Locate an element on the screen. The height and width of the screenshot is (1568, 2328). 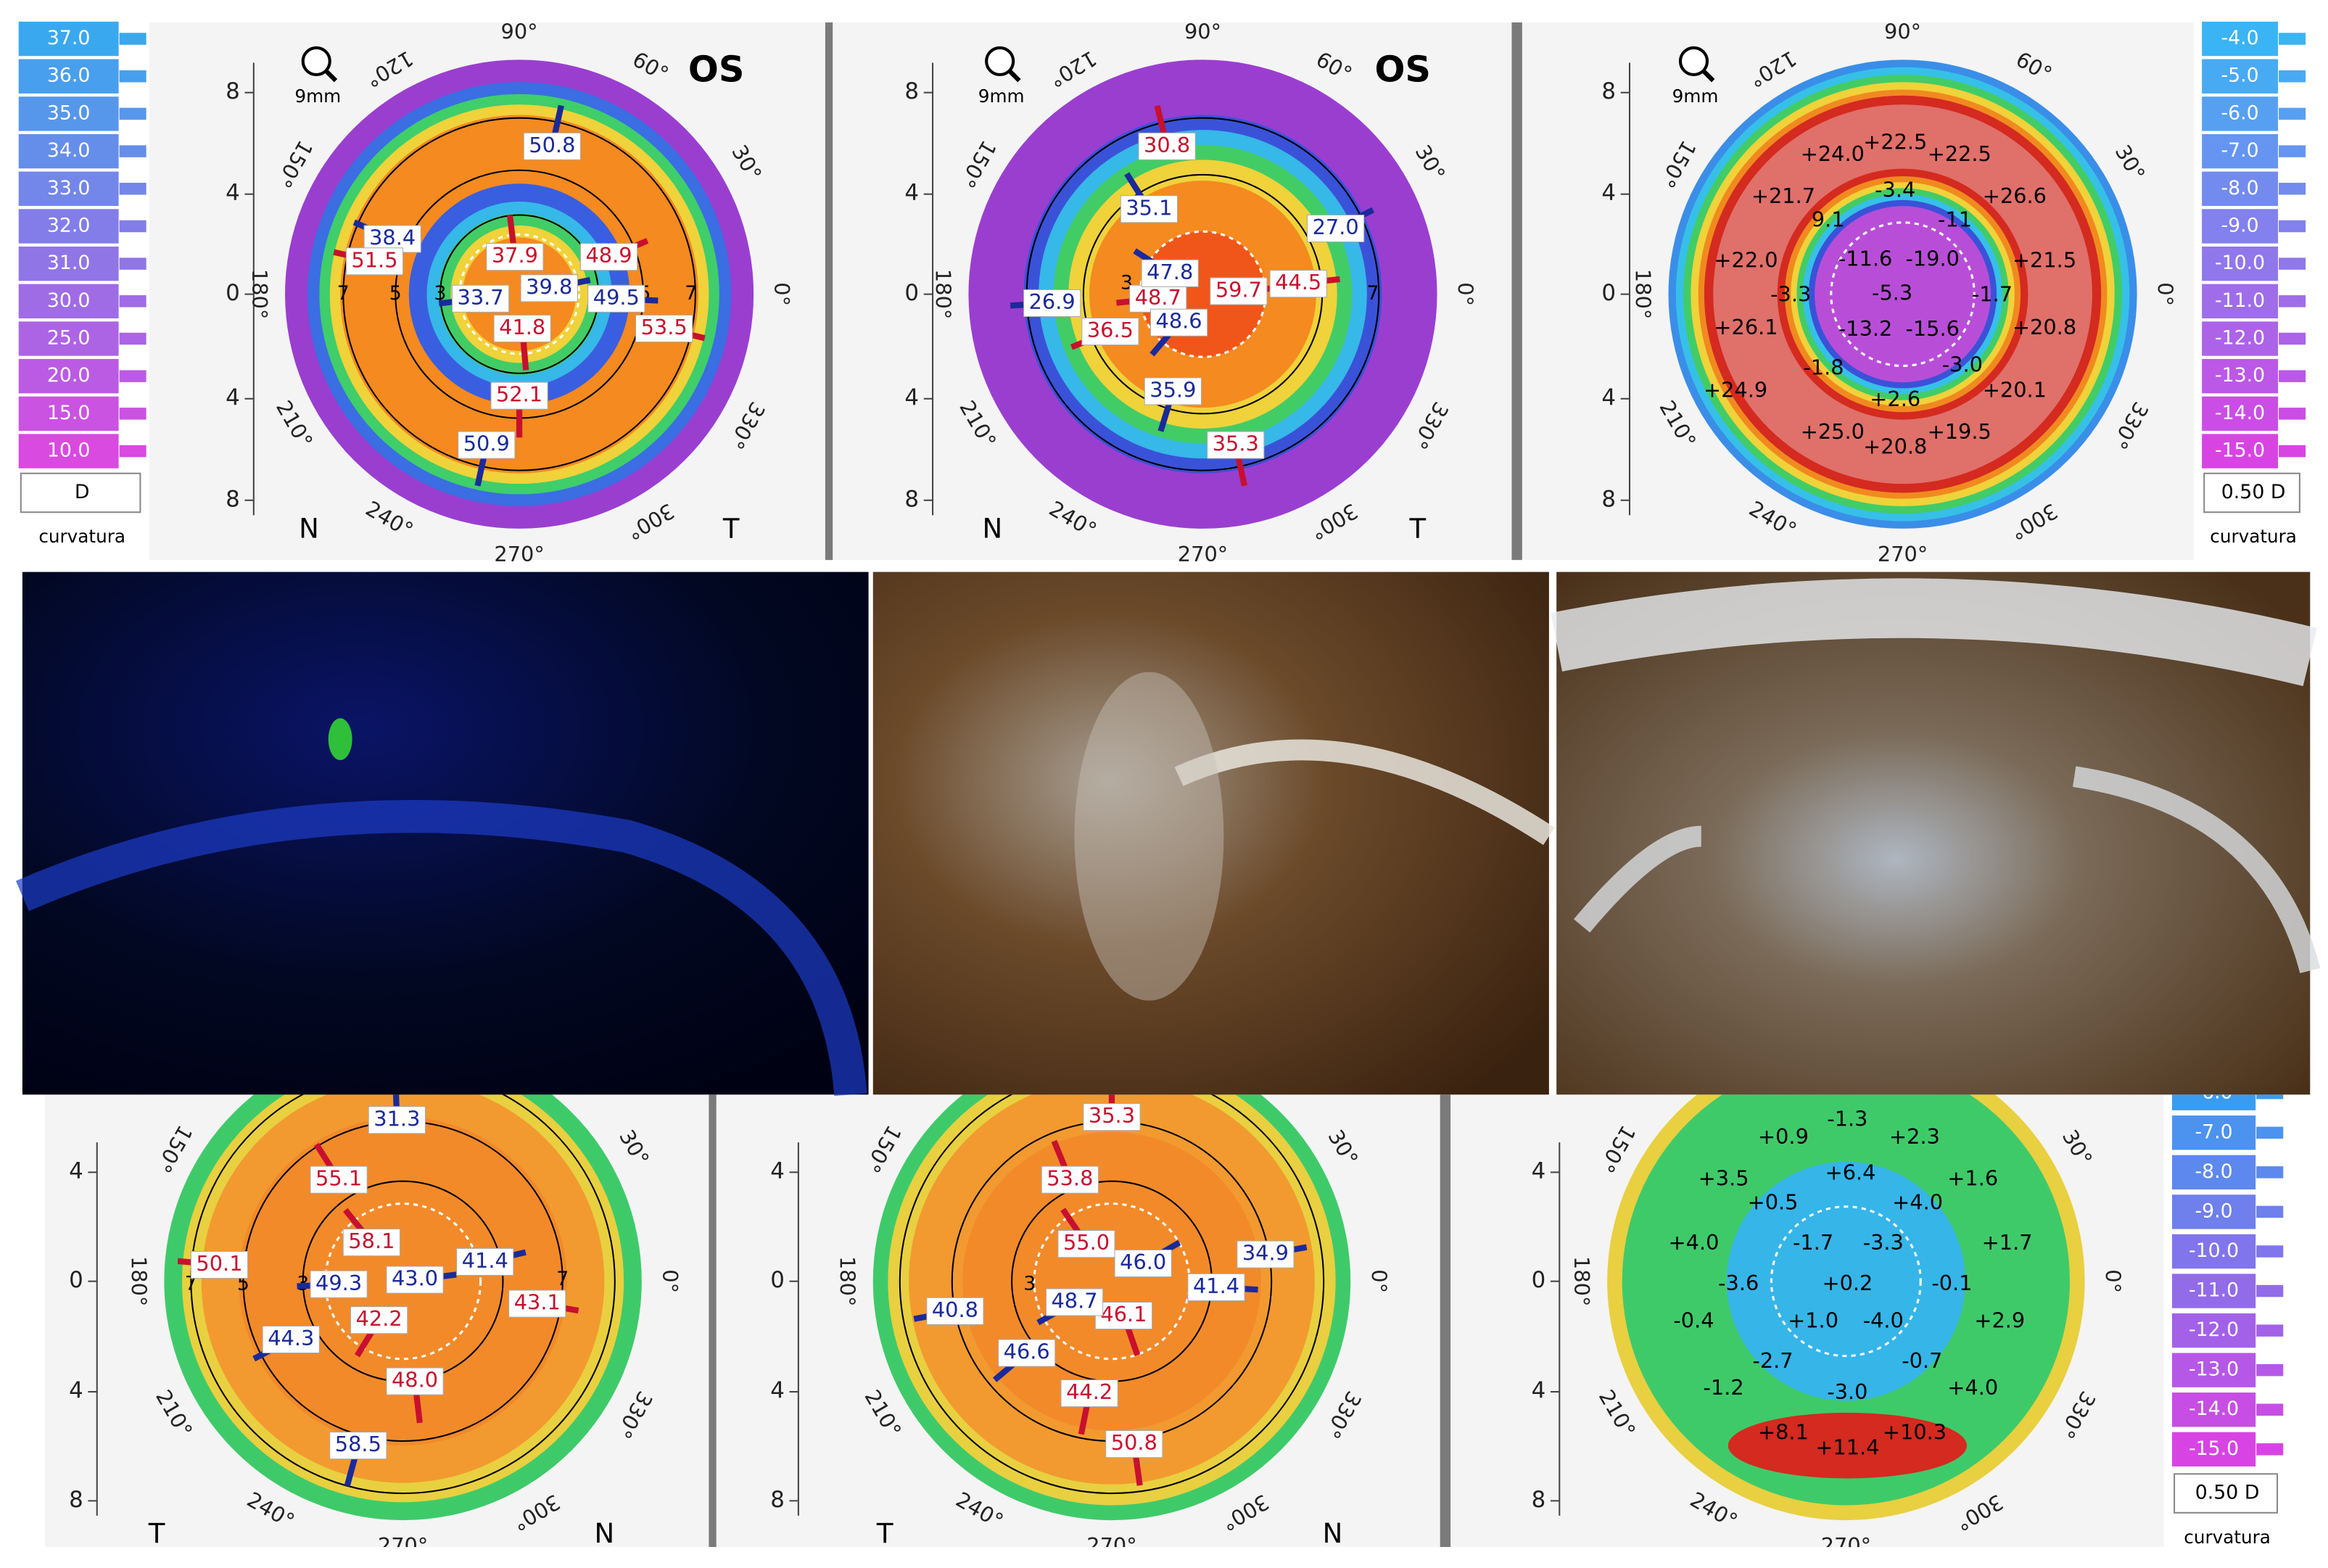
reading: 47.8 is located at coordinates (1170, 272).